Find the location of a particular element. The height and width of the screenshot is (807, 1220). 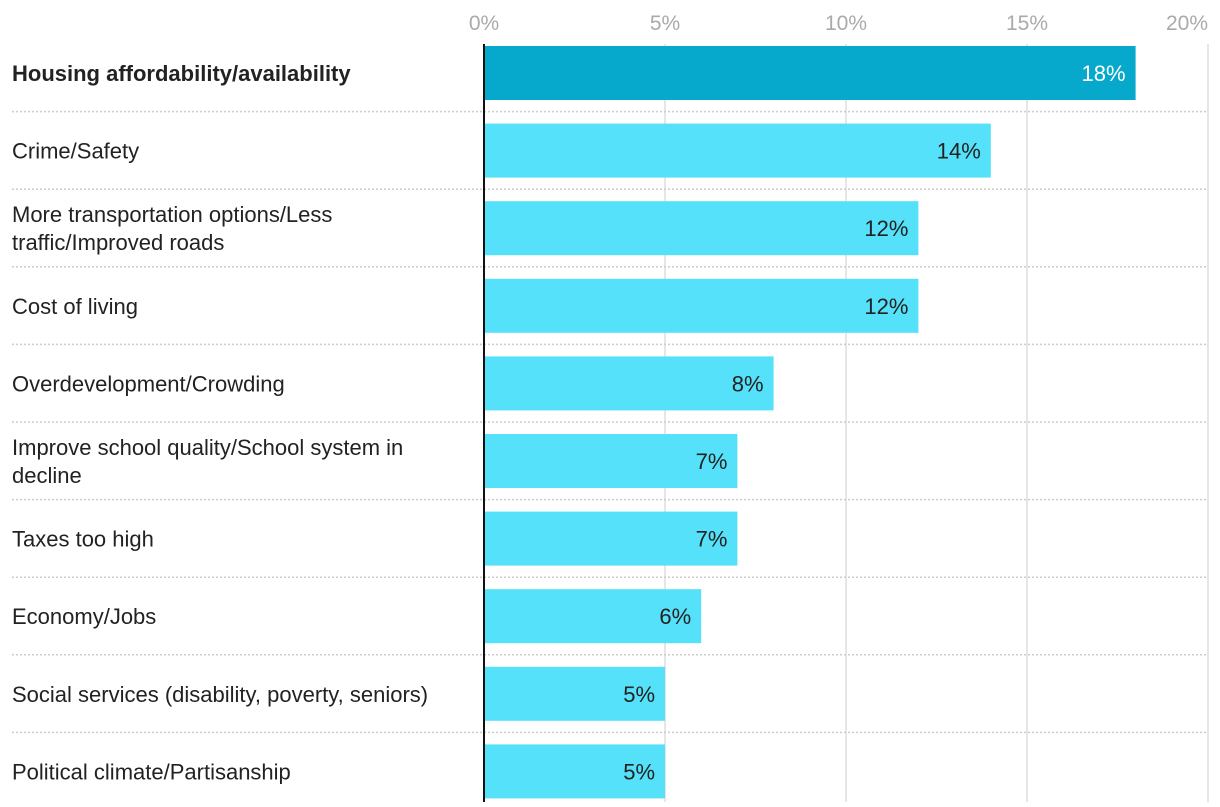

category-label-line: decline is located at coordinates (47, 475).